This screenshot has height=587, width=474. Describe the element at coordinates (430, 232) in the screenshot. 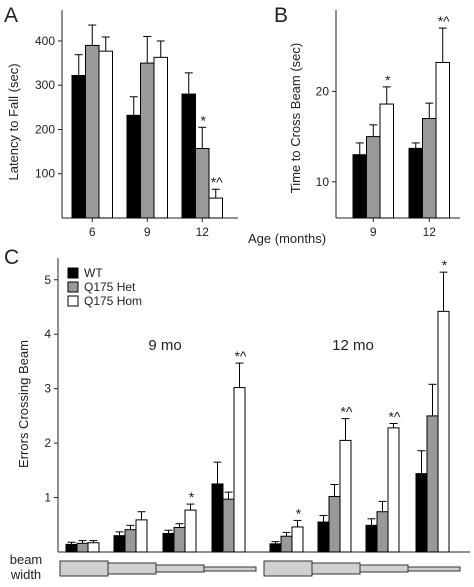

I see `panel-b-x-tick-label: 12` at that location.